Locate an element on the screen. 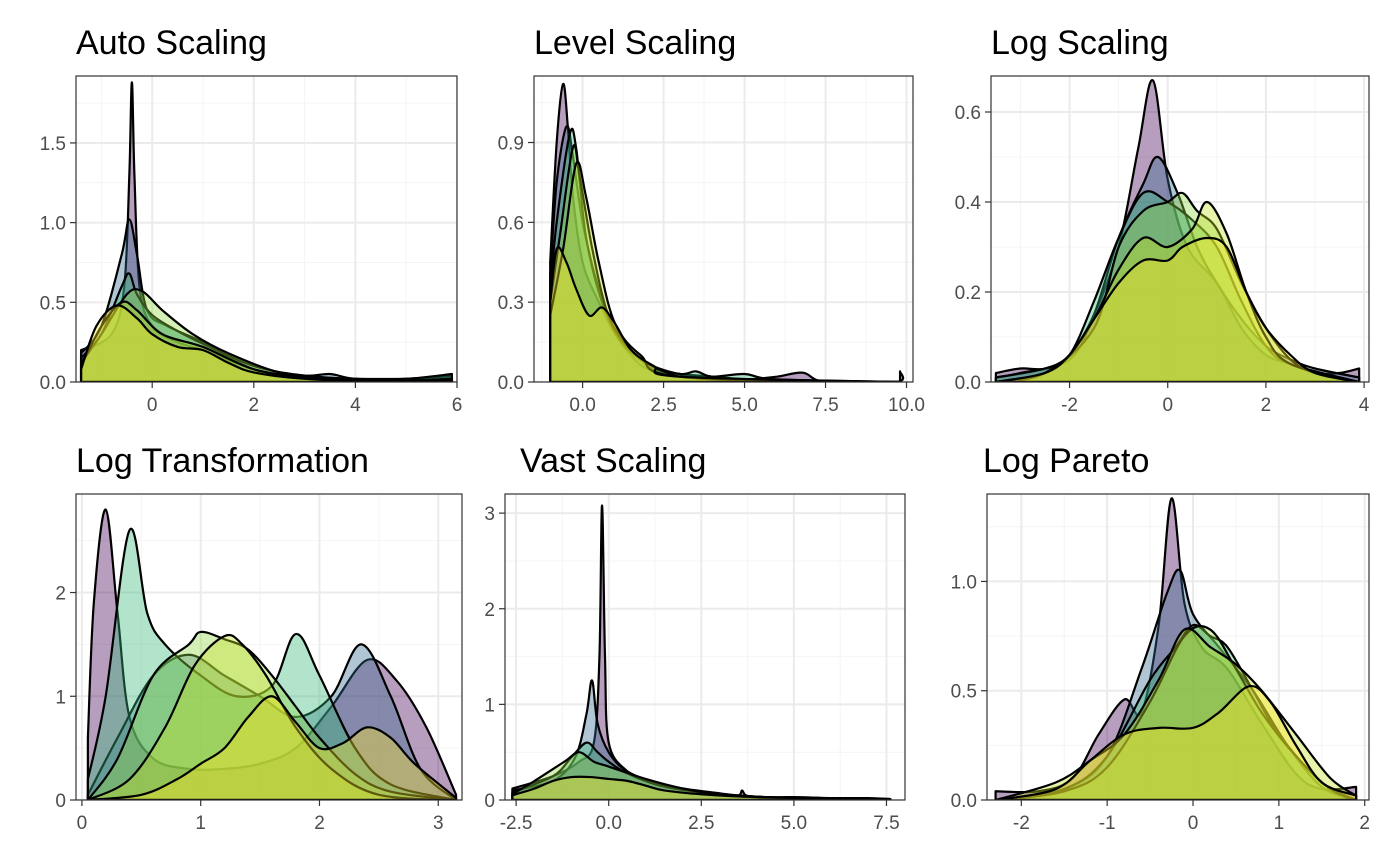 The image size is (1400, 865). x-tick-label: -2.5 is located at coordinates (516, 823).